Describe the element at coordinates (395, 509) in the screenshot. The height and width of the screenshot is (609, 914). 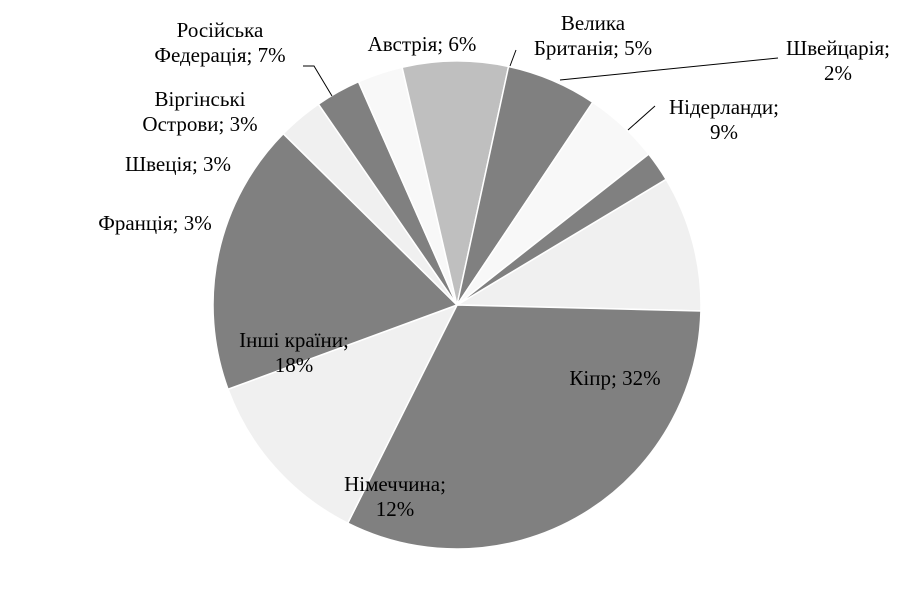
I see `slice-label-line: 12%` at that location.